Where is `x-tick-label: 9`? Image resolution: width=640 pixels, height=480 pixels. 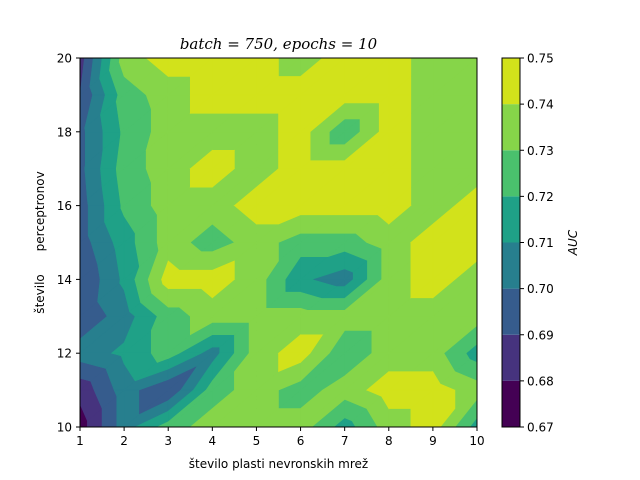 x-tick-label: 9 is located at coordinates (433, 441).